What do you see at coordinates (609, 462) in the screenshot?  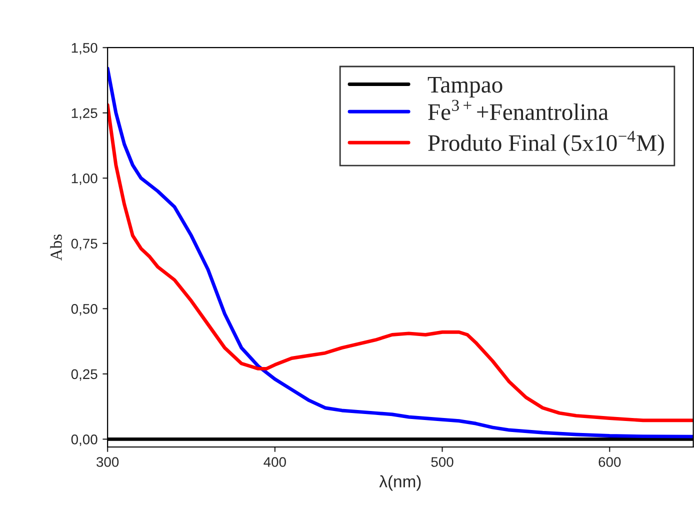 I see `x-tick-label: 600` at bounding box center [609, 462].